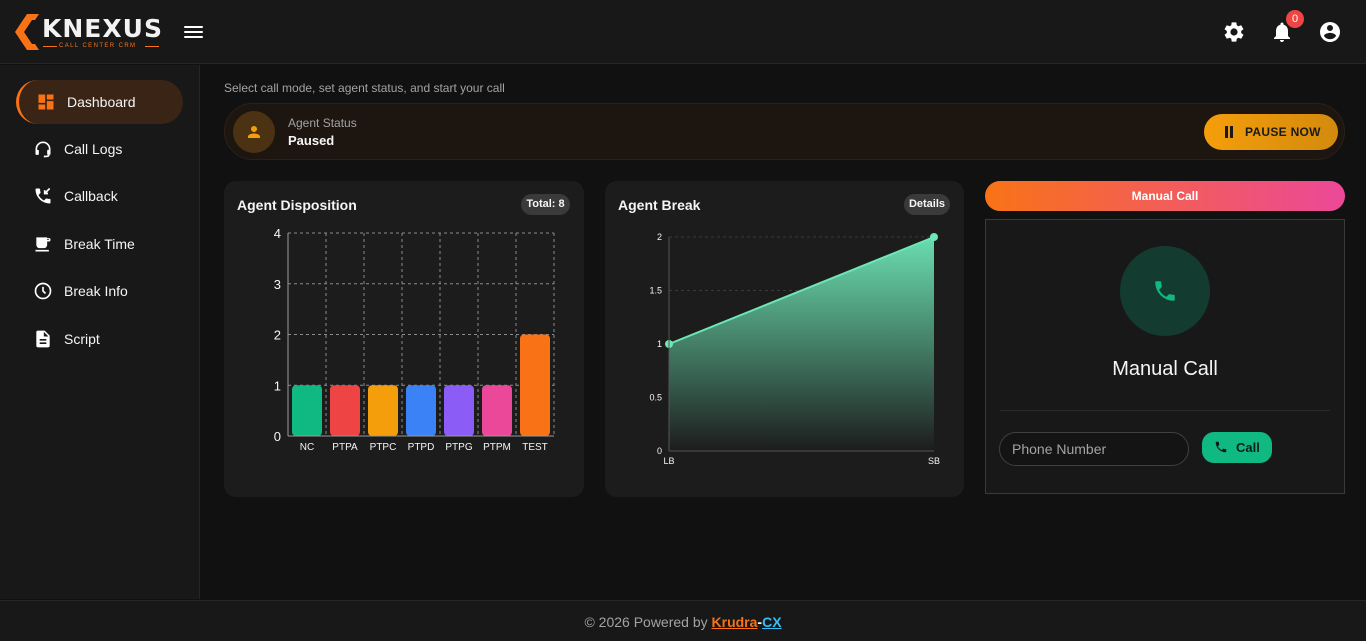 This screenshot has height=641, width=1366. I want to click on pause-now-button: PAUSE NOW, so click(1271, 132).